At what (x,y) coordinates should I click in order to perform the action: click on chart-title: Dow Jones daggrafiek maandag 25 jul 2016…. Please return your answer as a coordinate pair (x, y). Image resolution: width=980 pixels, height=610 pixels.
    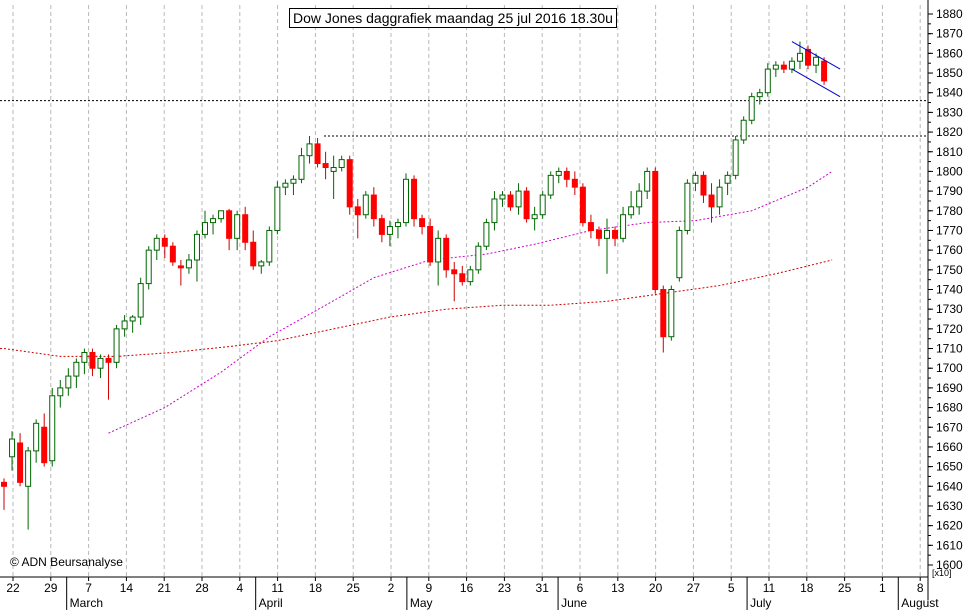
    Looking at the image, I should click on (453, 18).